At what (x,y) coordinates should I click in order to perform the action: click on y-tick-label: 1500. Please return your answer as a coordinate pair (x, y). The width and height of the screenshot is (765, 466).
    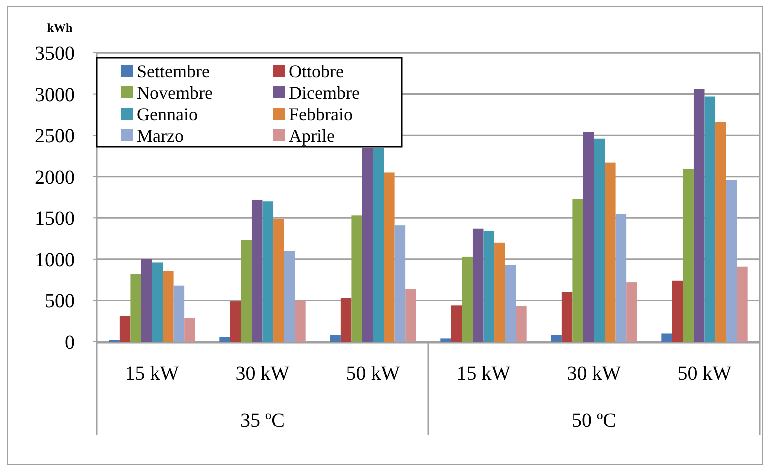
    Looking at the image, I should click on (55, 219).